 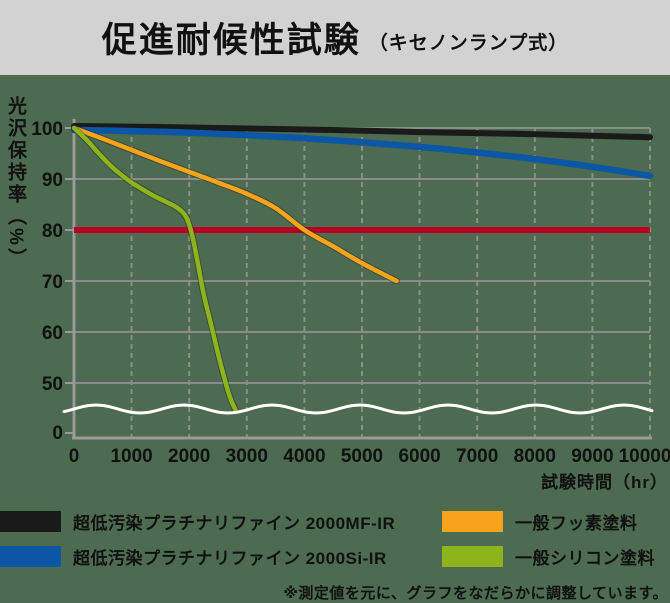 I want to click on legend-item: 一般シリコン塗料, so click(x=548, y=556).